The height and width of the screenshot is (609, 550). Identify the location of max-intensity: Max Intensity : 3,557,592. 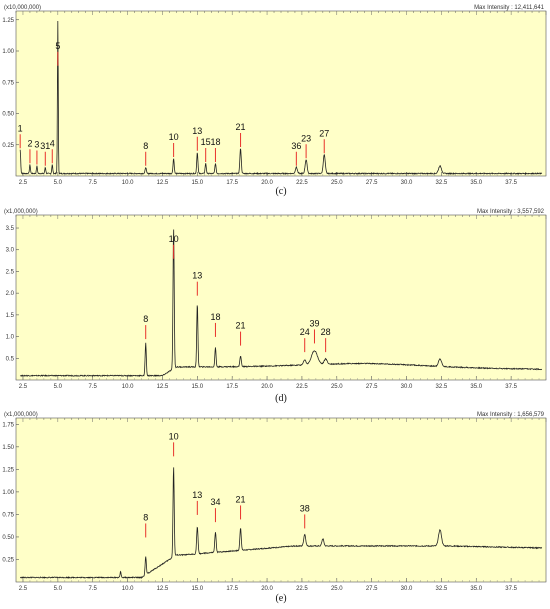
(511, 212).